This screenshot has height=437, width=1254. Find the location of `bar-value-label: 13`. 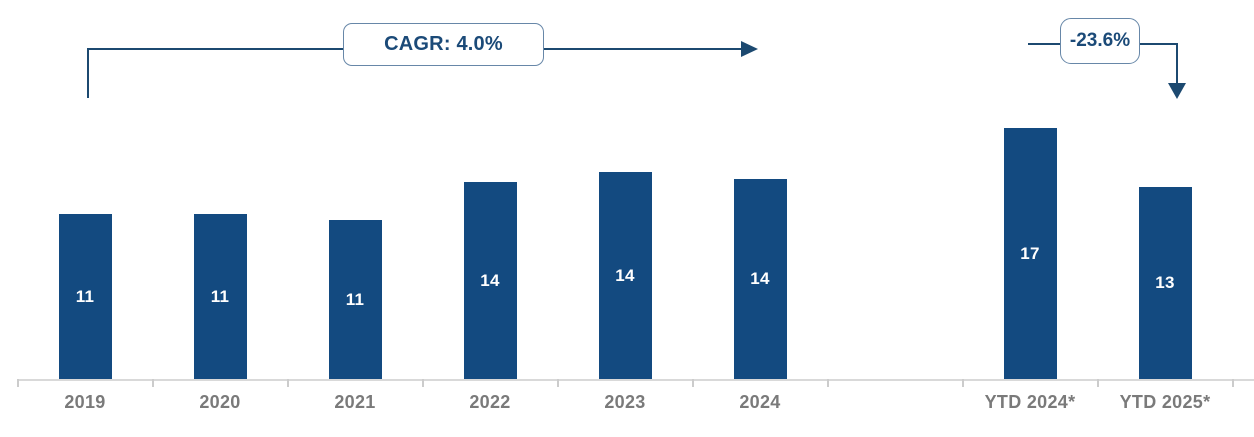

bar-value-label: 13 is located at coordinates (1165, 282).